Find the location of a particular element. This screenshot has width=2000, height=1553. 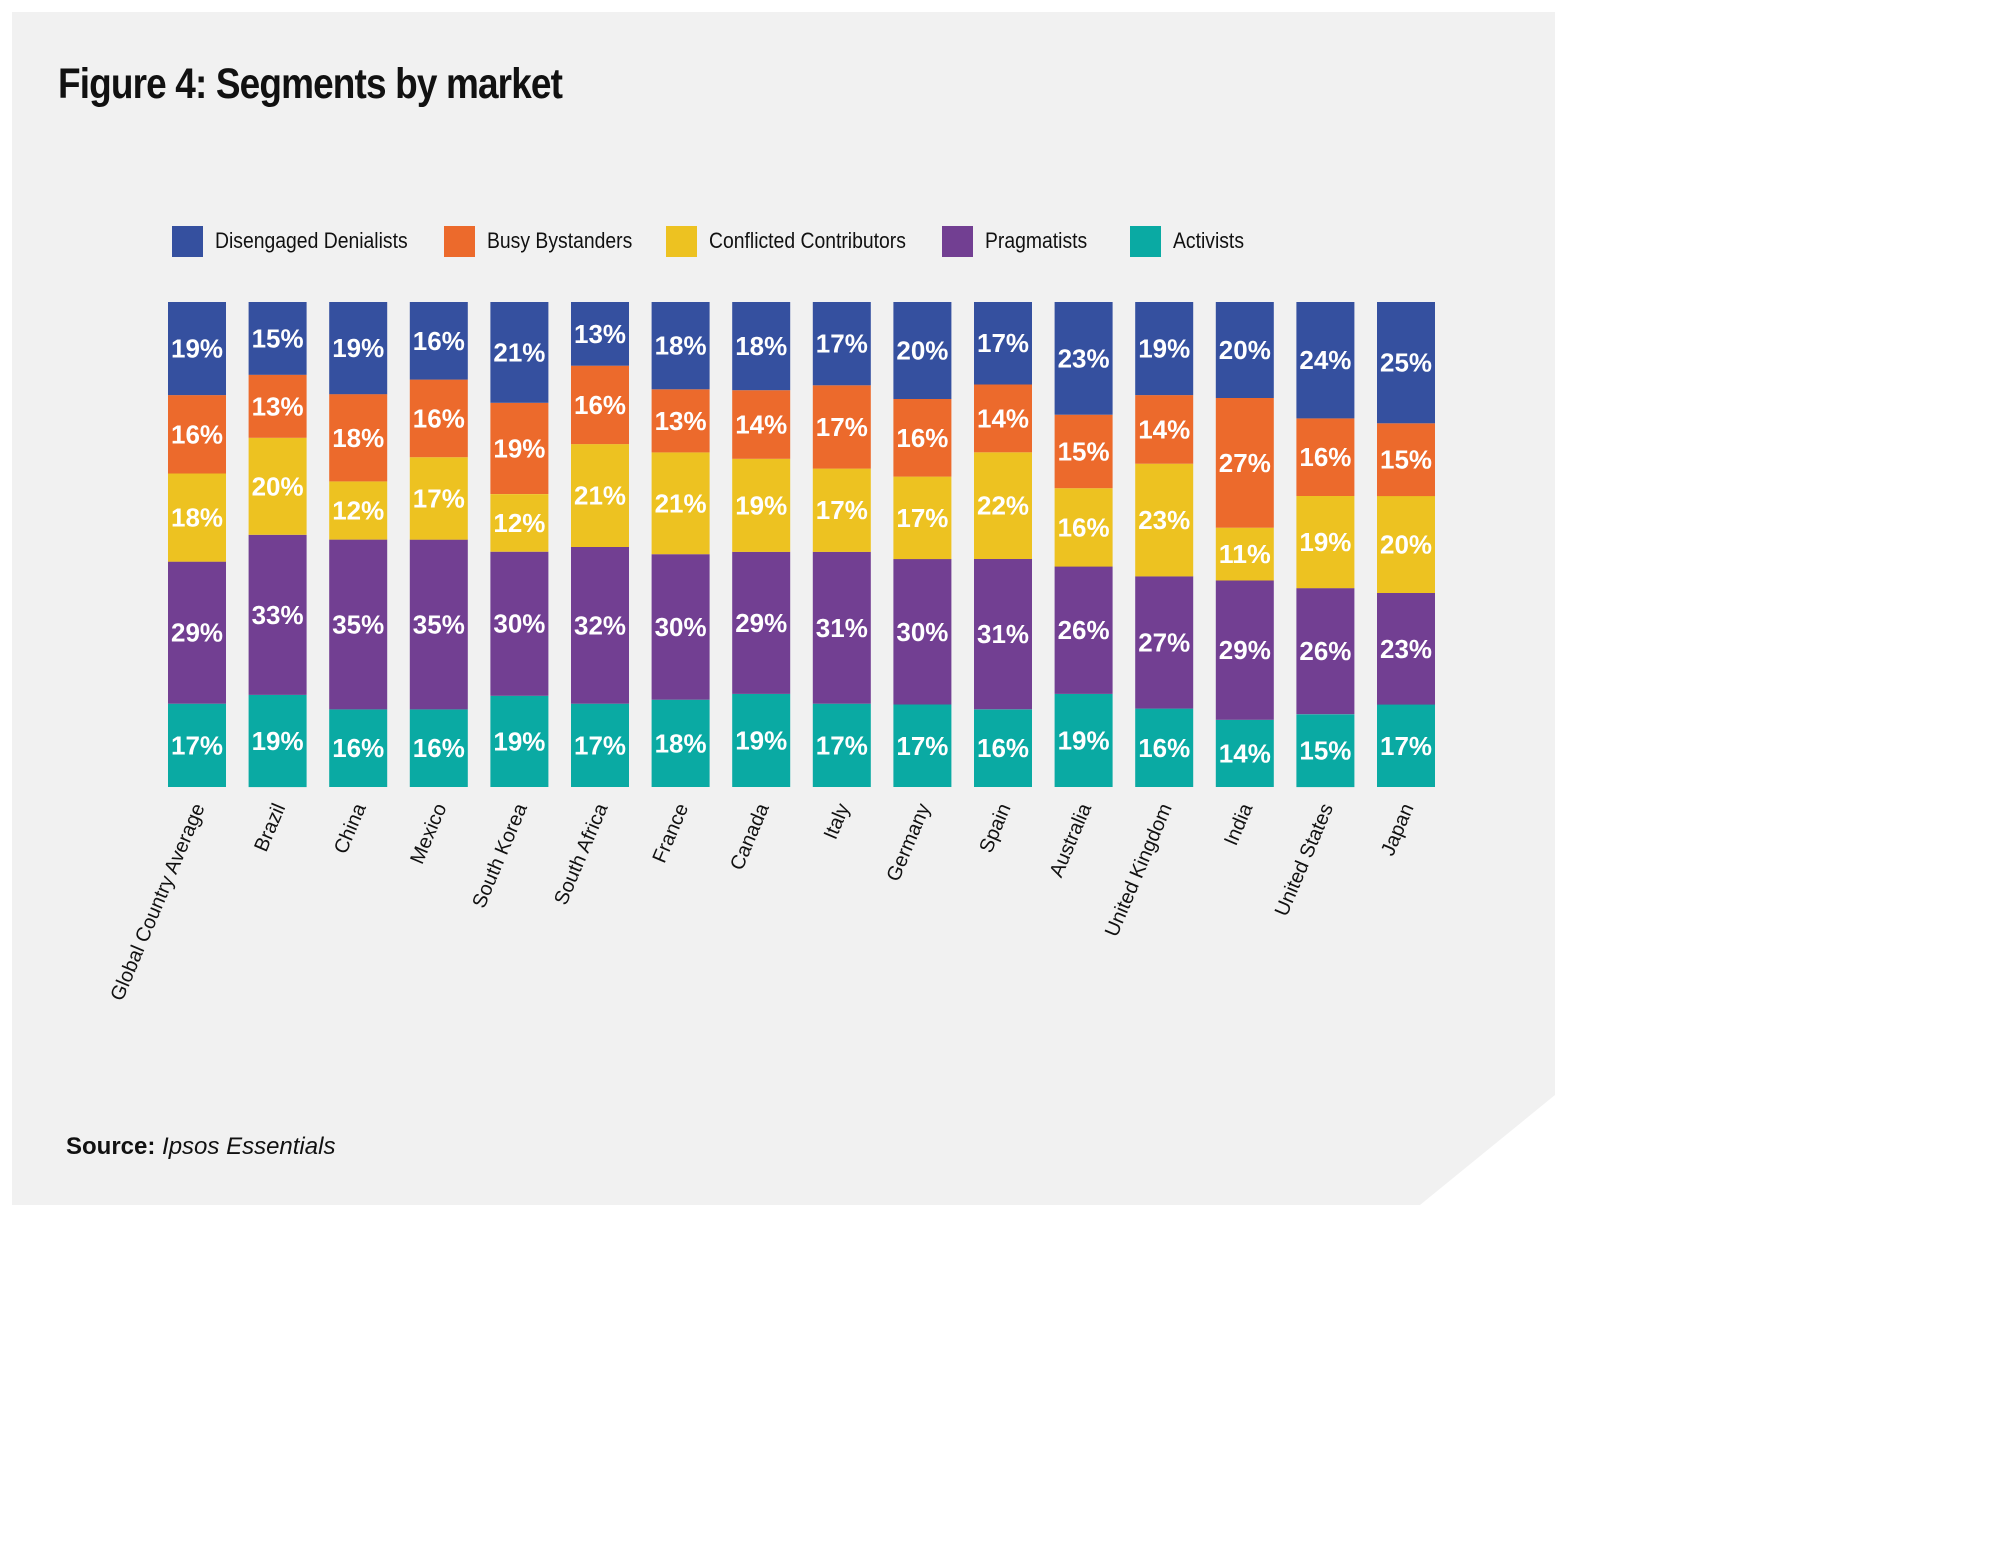

data-label-india-pragmatists: 29% is located at coordinates (1245, 650).